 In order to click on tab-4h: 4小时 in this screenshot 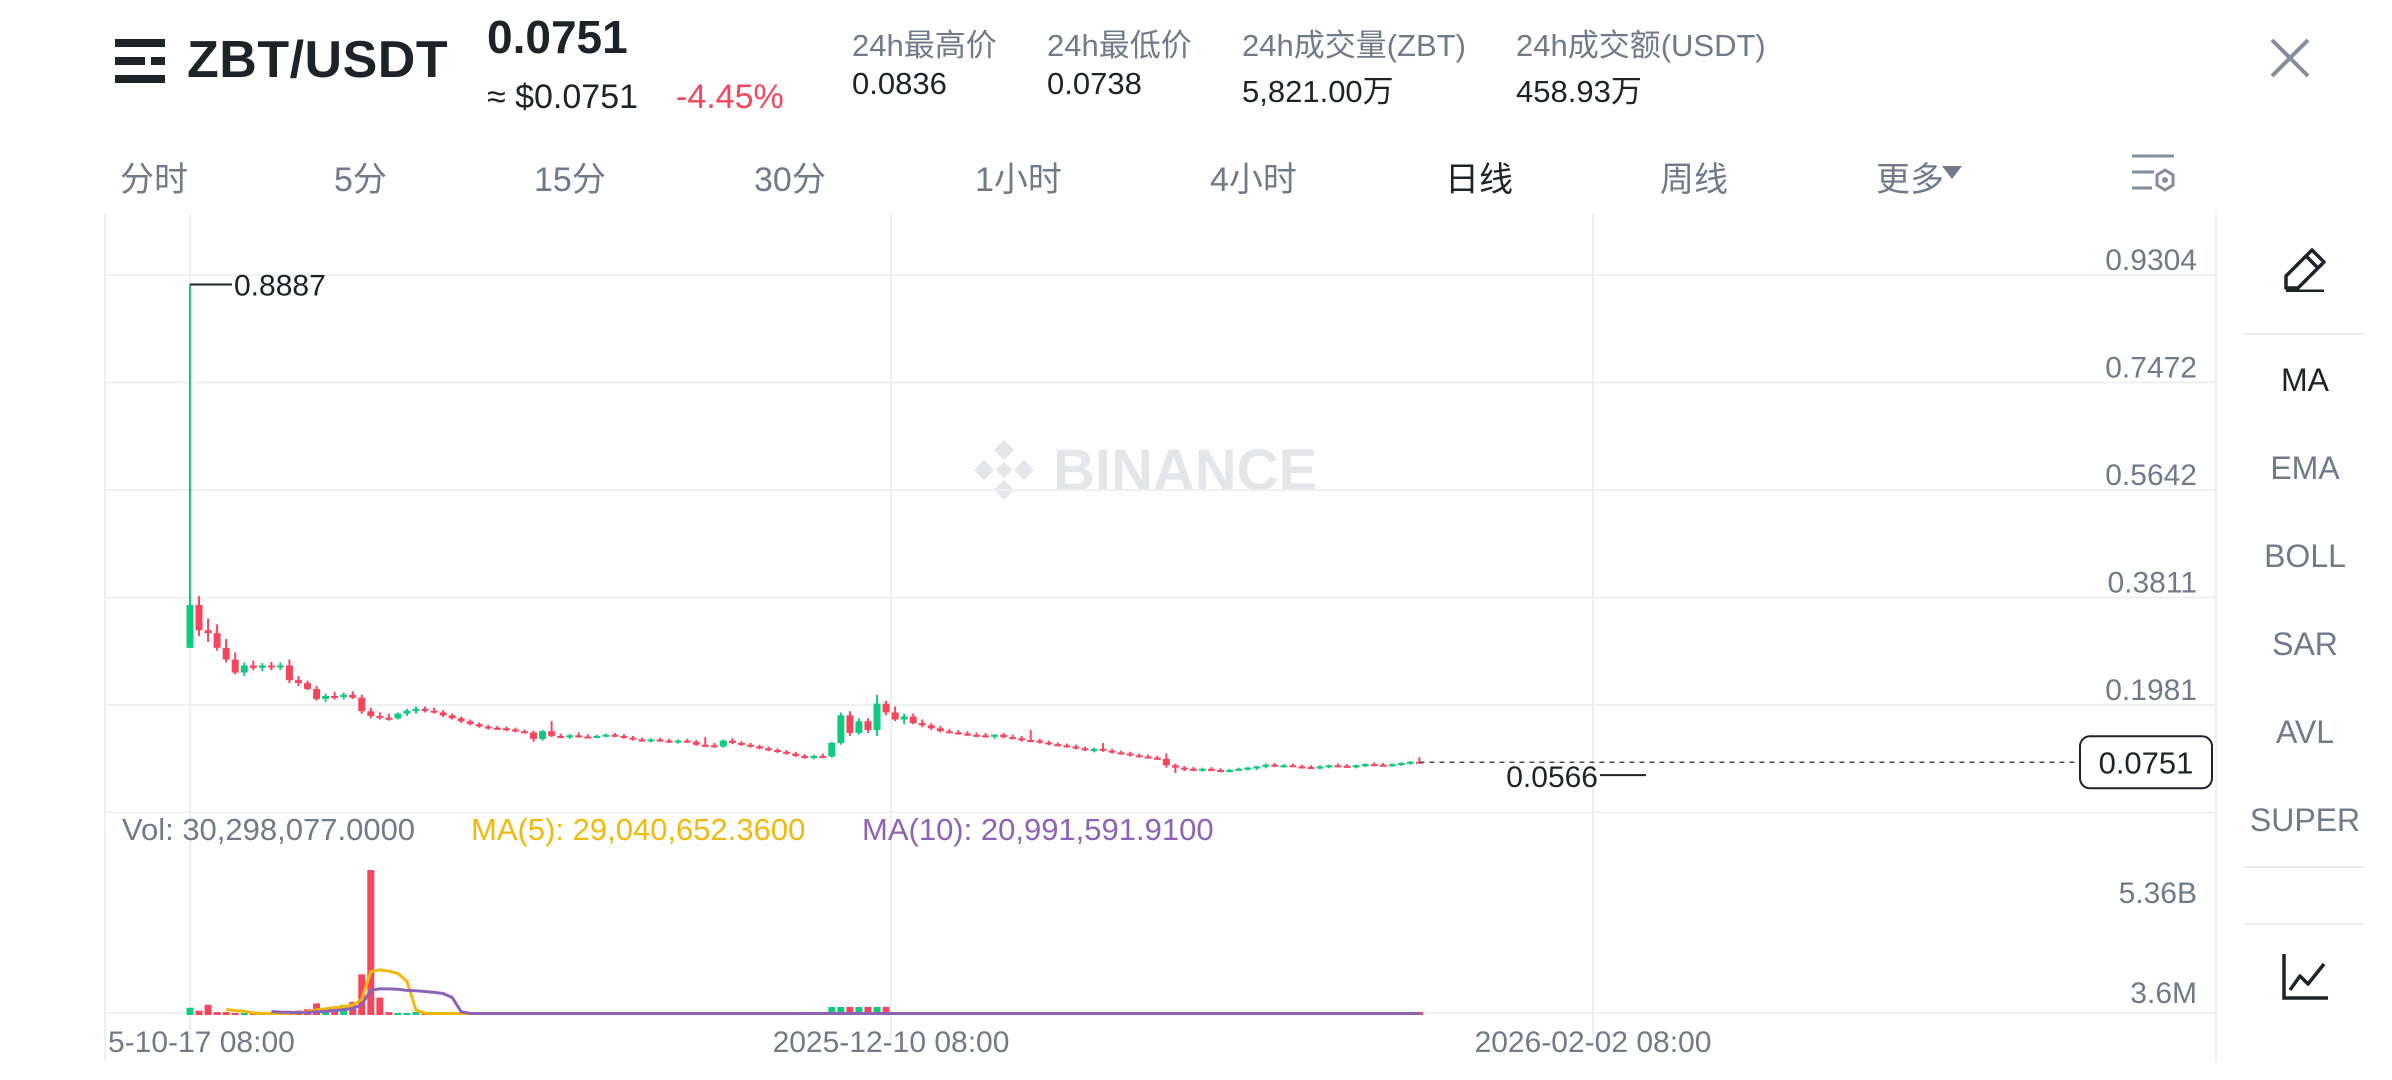, I will do `click(1253, 180)`.